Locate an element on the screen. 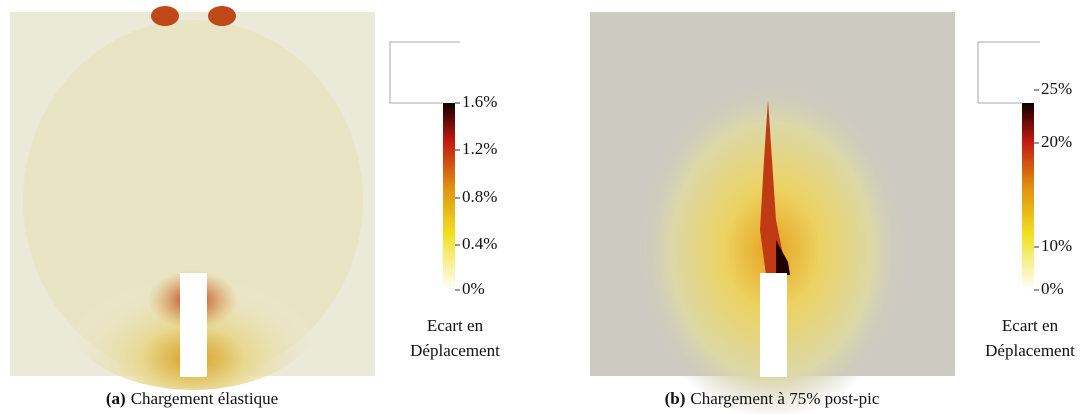 This screenshot has width=1089, height=414. tick-label: 0.4% is located at coordinates (479, 243).